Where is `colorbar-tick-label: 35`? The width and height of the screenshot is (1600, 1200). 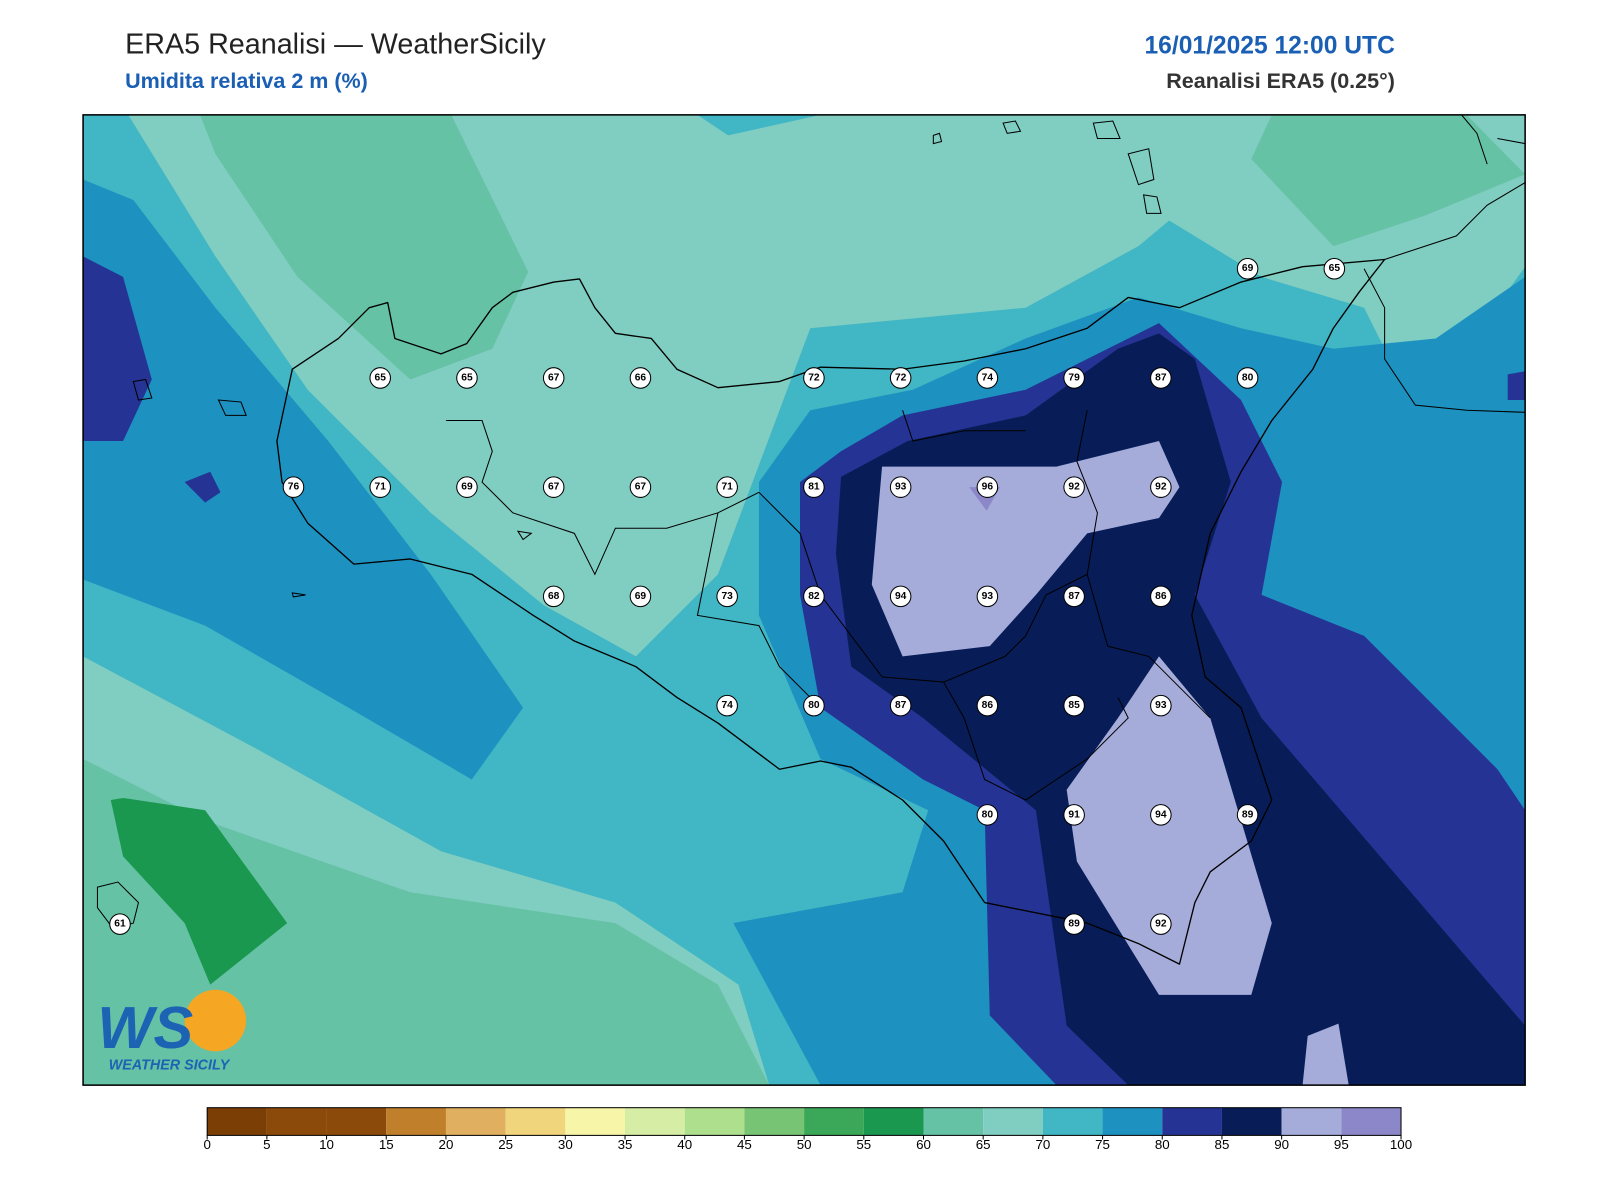 colorbar-tick-label: 35 is located at coordinates (625, 1144).